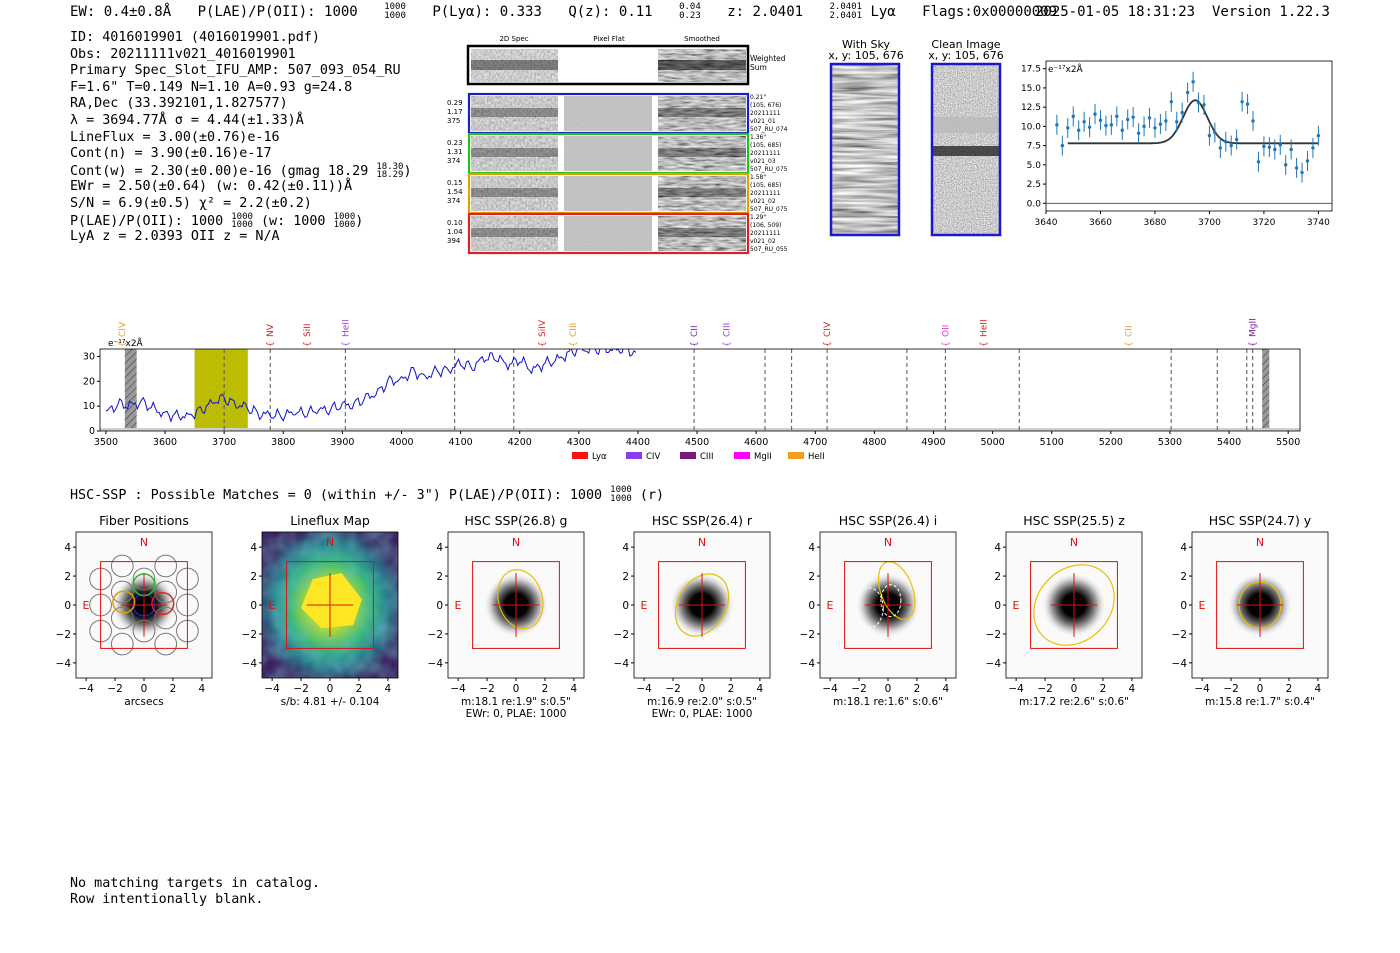 This screenshot has width=1400, height=953. I want to click on y-tick-label: 0, so click(92, 431).